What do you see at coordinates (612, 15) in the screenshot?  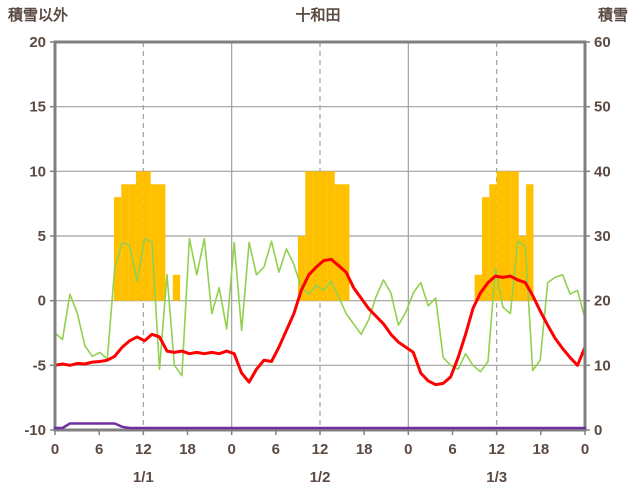 I see `right-axis-title: 積雪` at bounding box center [612, 15].